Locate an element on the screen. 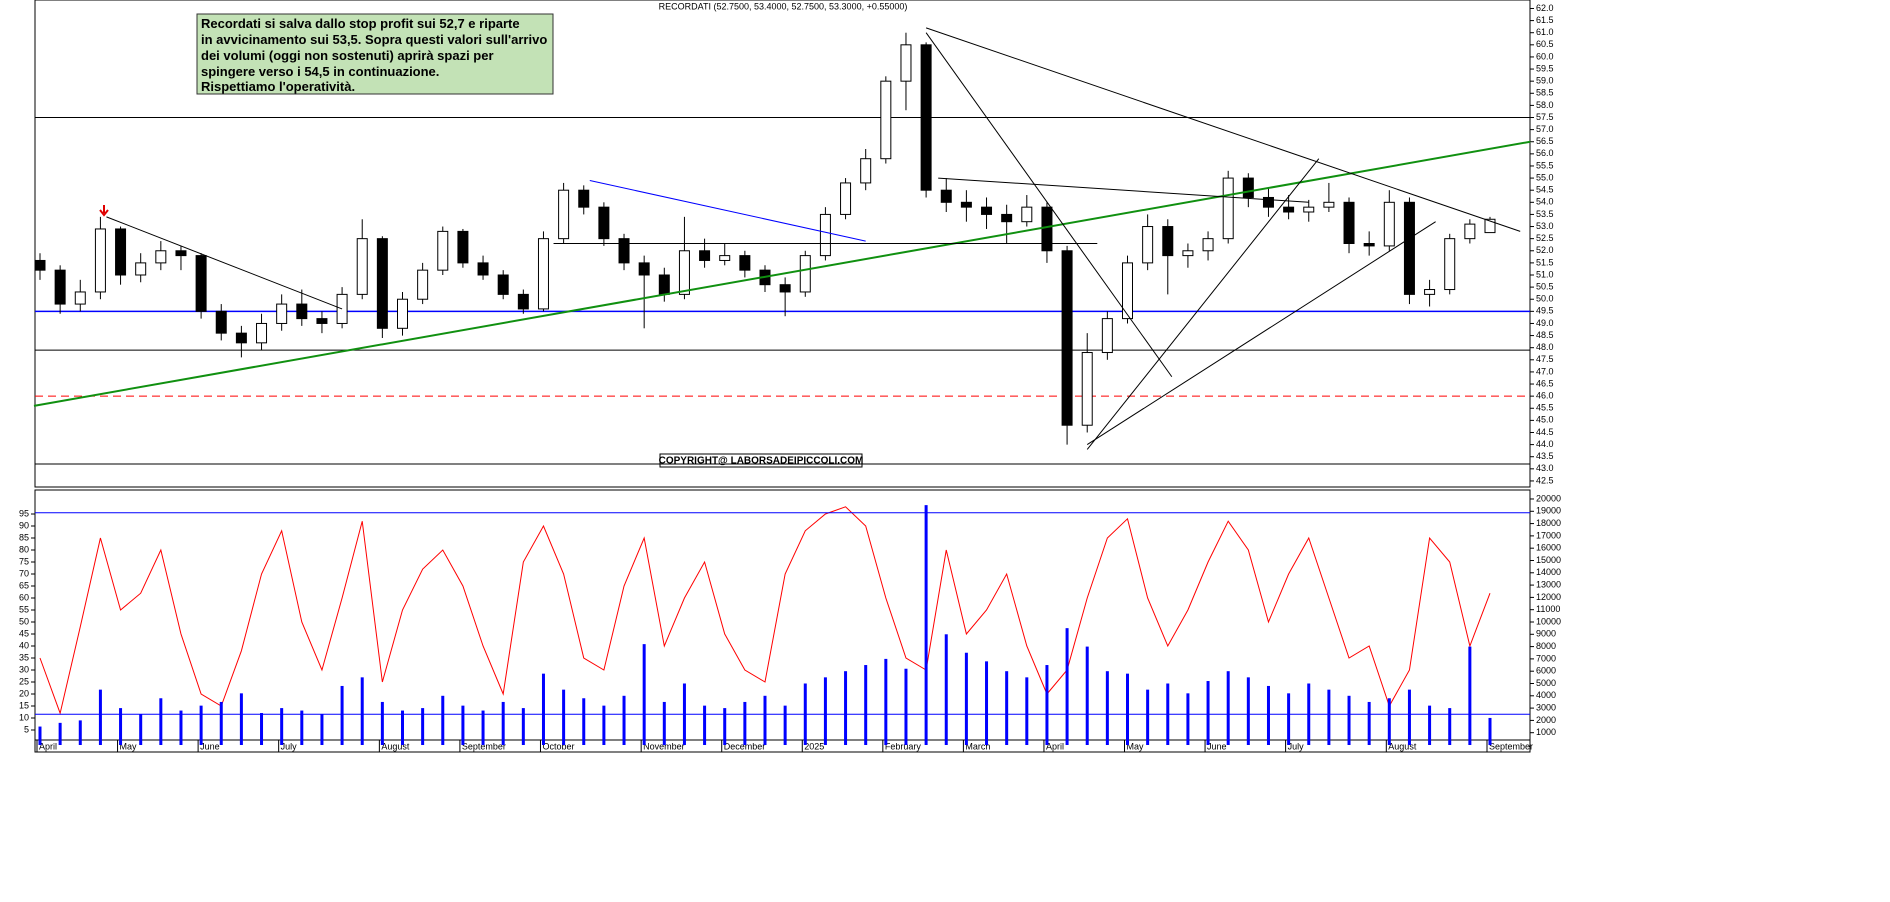 The height and width of the screenshot is (902, 1890). x-tick-label: October is located at coordinates (558, 746).